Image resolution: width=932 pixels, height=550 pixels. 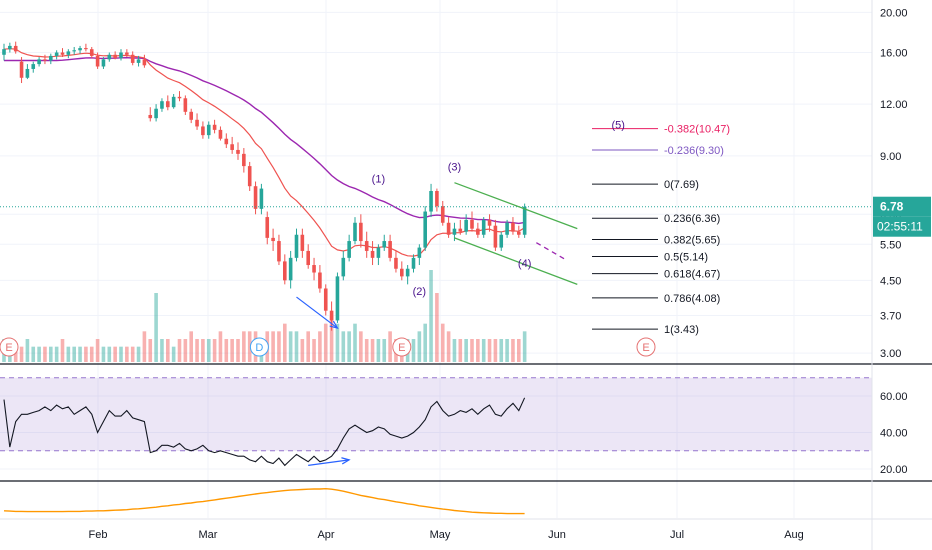 I want to click on time-tick-label: Mar, so click(x=208, y=535).